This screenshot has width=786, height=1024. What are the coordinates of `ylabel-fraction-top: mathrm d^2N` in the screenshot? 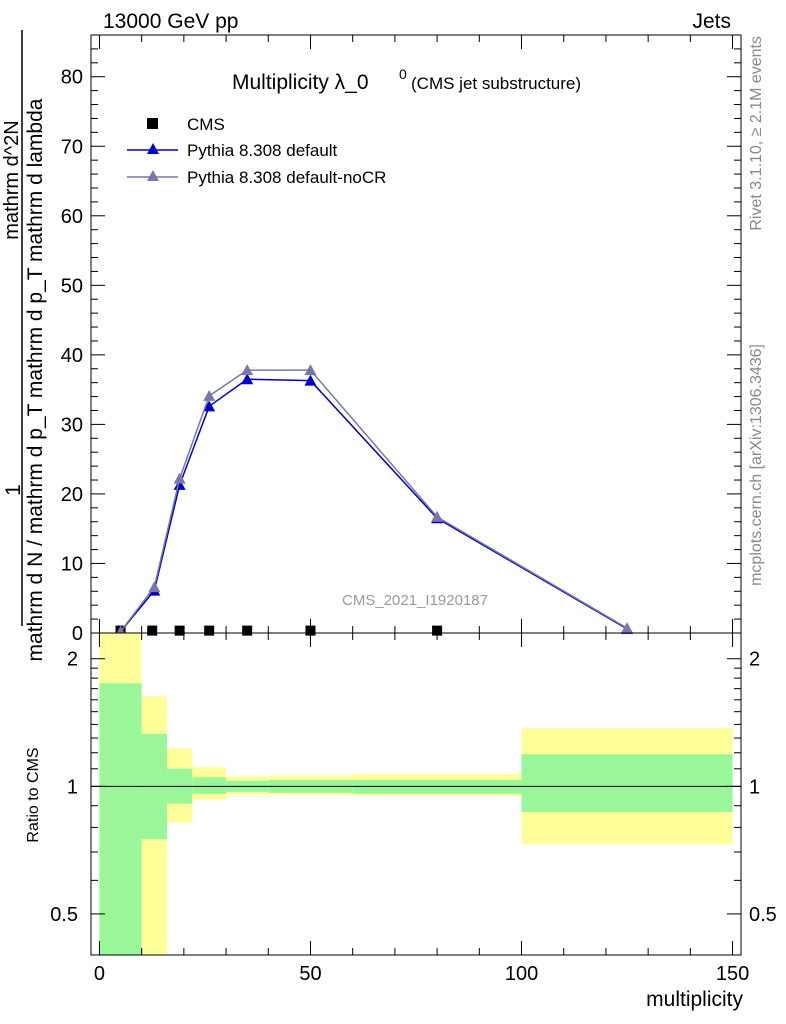 It's located at (12, 179).